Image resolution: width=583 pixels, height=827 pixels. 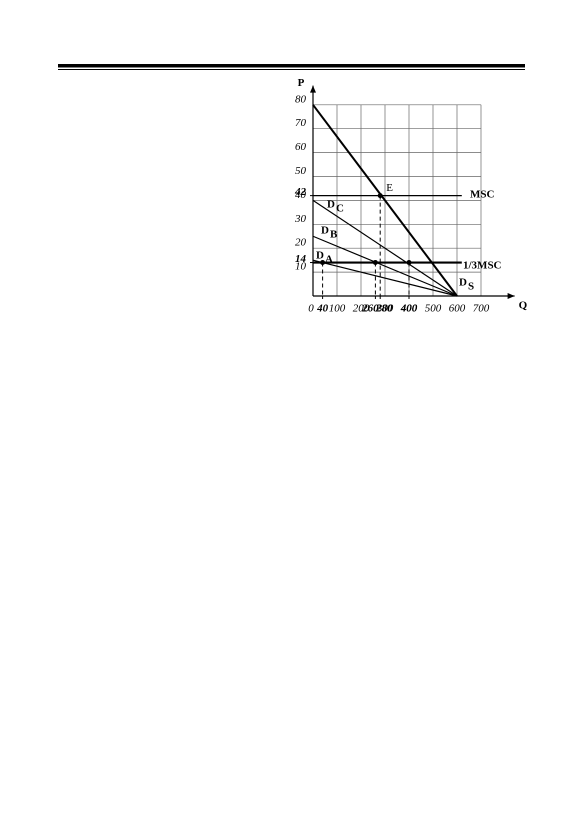 What do you see at coordinates (311, 309) in the screenshot?
I see `x-tick-label: 0` at bounding box center [311, 309].